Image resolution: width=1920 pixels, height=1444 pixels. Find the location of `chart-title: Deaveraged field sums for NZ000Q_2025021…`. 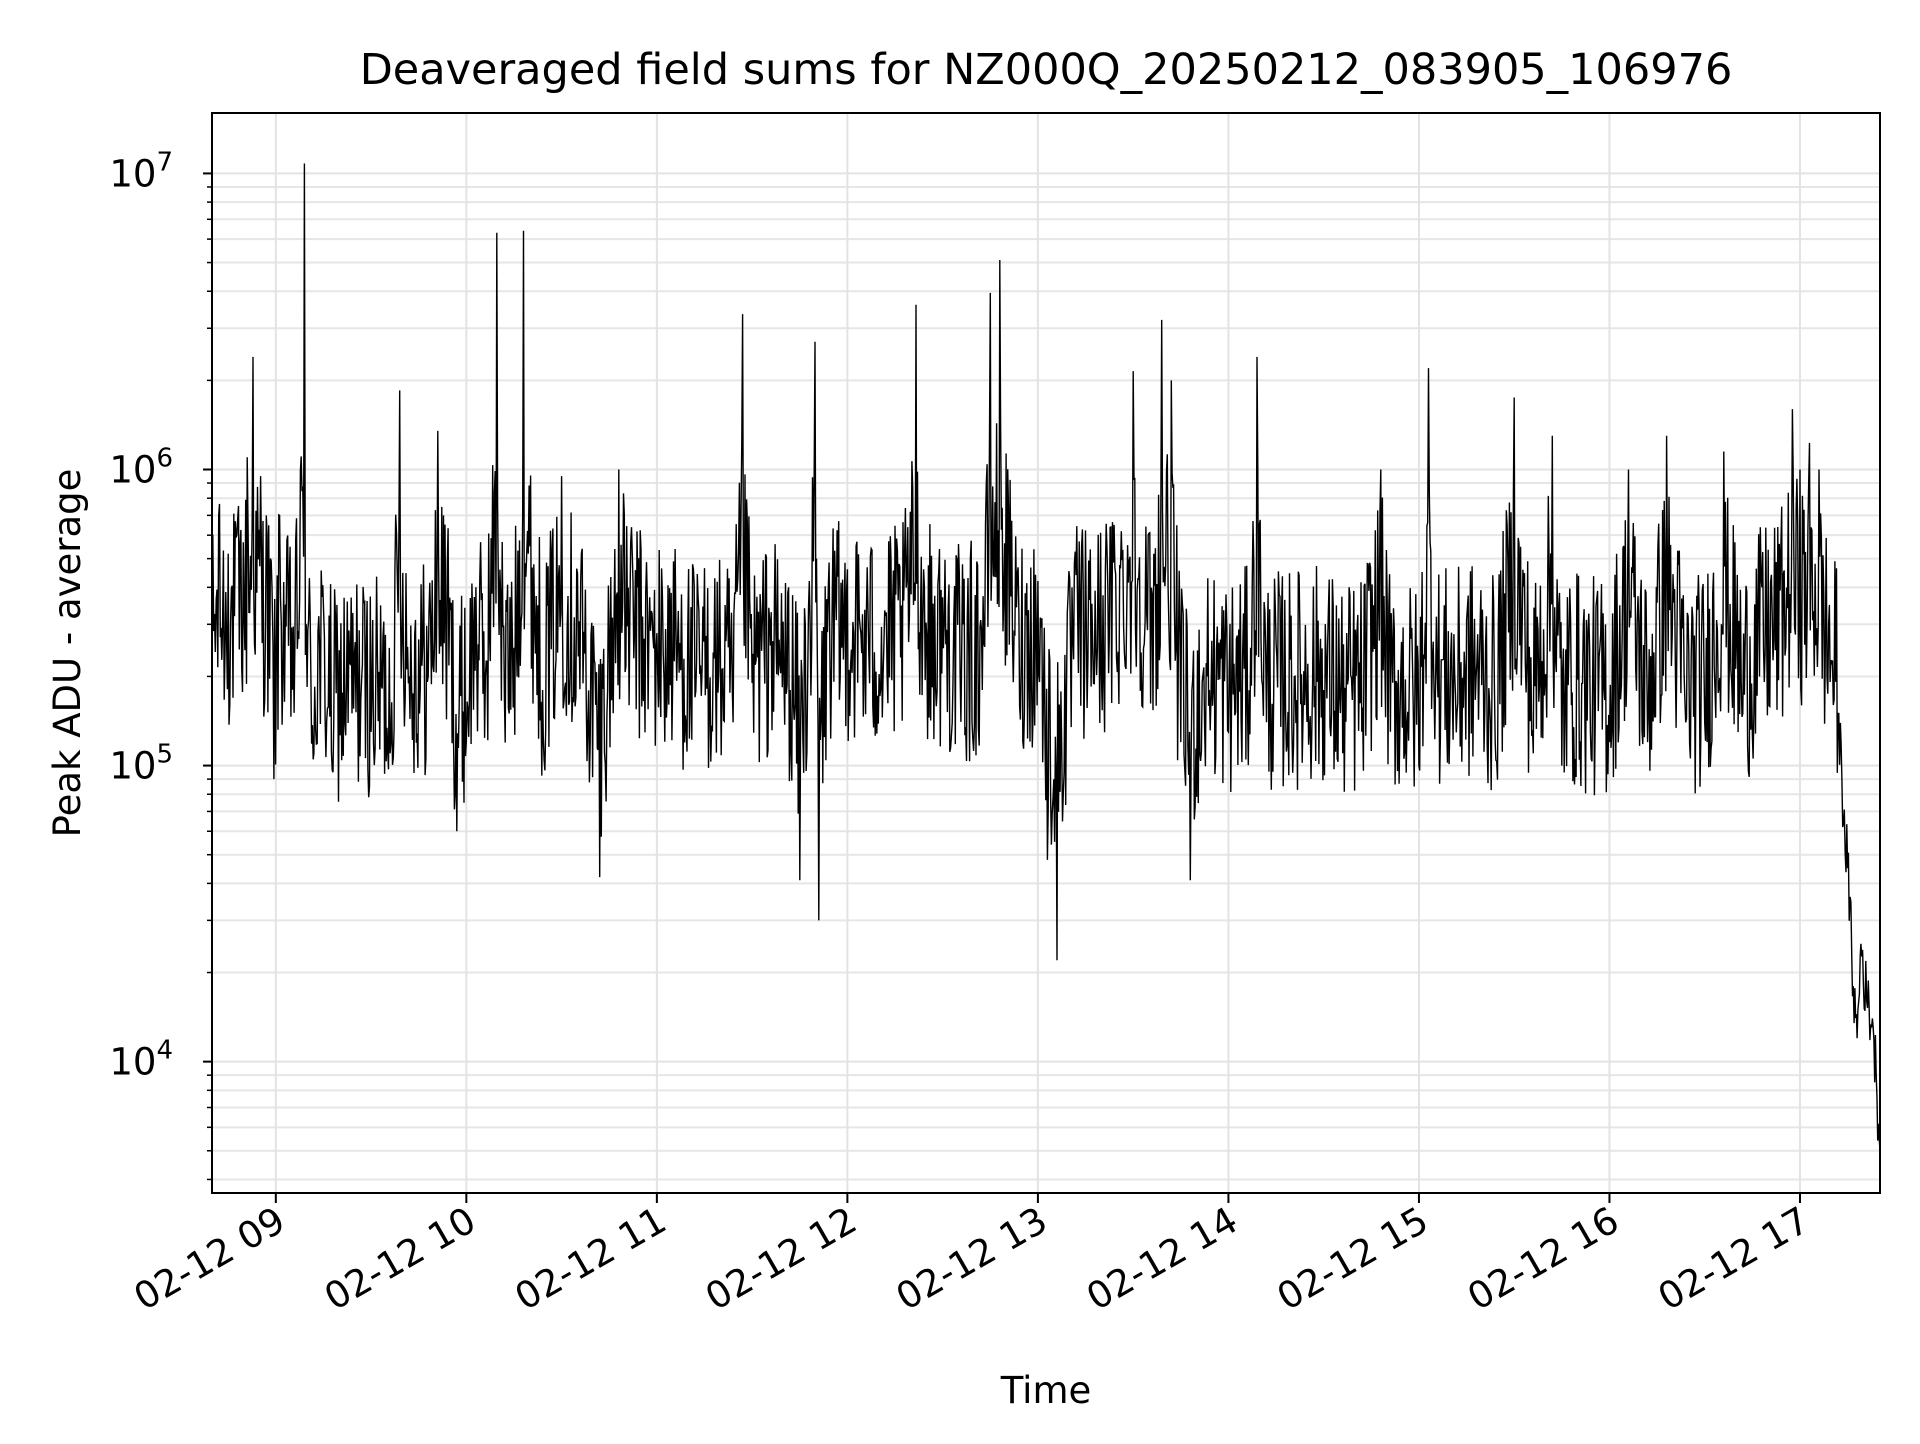

chart-title: Deaveraged field sums for NZ000Q_2025021… is located at coordinates (1046, 70).